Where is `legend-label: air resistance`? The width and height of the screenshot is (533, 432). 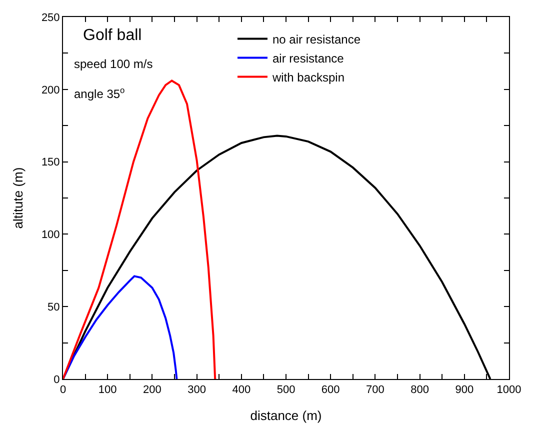 legend-label: air resistance is located at coordinates (308, 58).